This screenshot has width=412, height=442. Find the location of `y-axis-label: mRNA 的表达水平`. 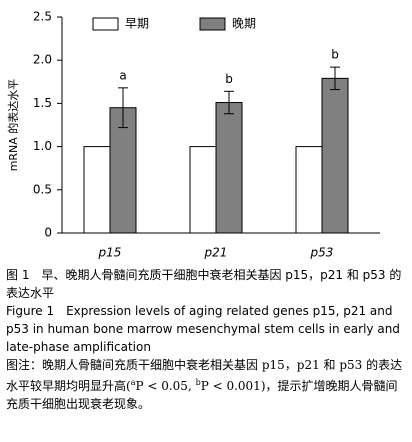

y-axis-label: mRNA 的表达水平 is located at coordinates (13, 125).